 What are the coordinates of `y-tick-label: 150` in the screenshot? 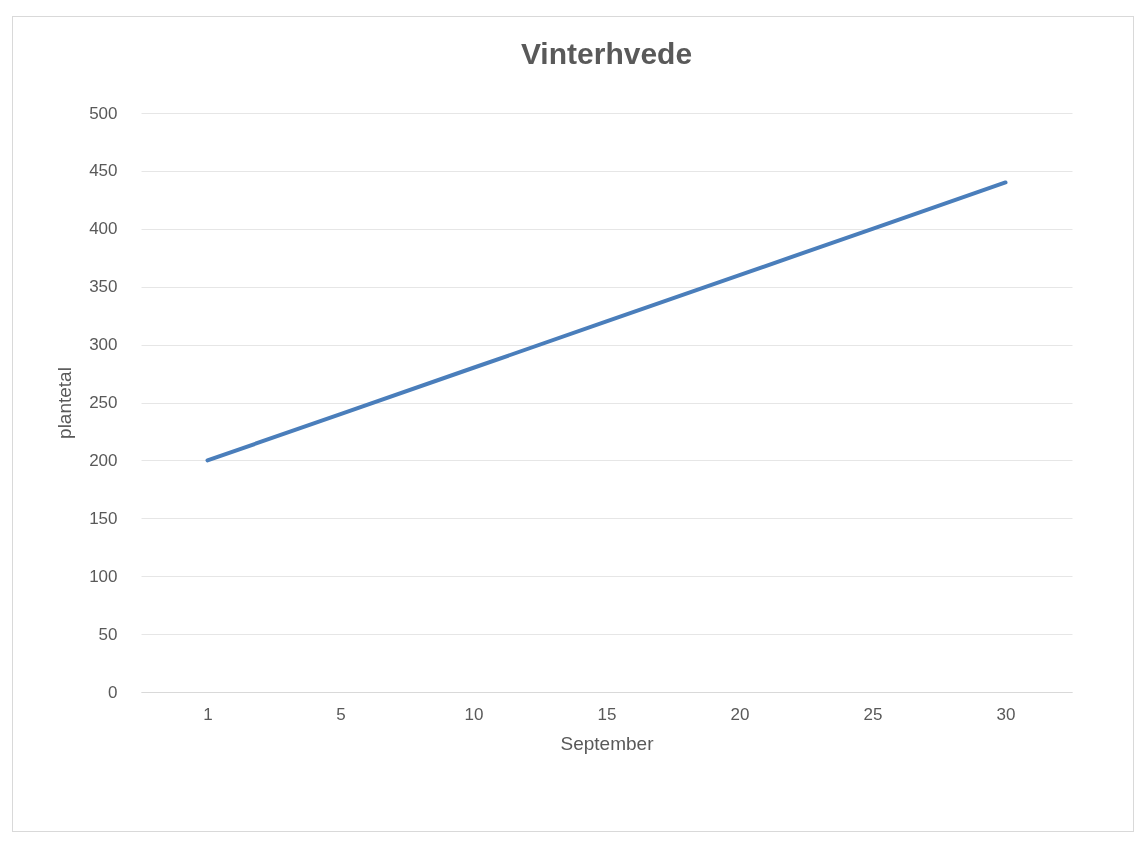 It's located at (103, 518).